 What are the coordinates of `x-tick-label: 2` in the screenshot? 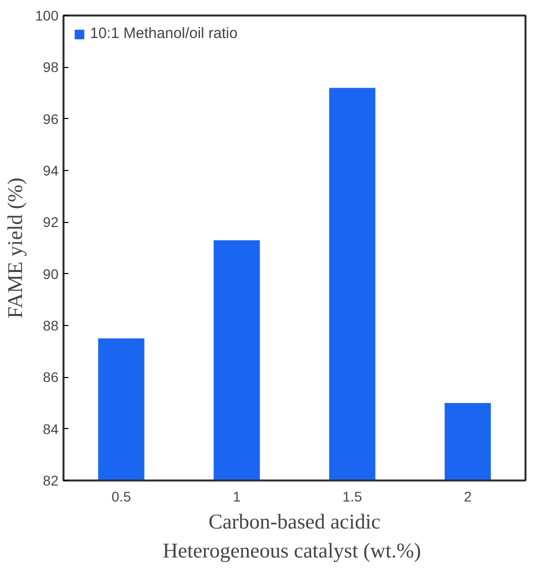 It's located at (468, 496).